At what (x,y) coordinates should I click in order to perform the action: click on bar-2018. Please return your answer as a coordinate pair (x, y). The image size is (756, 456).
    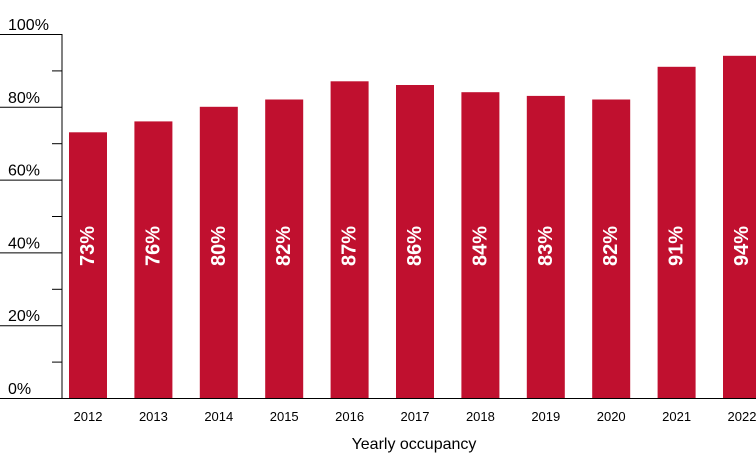
    Looking at the image, I should click on (480, 245).